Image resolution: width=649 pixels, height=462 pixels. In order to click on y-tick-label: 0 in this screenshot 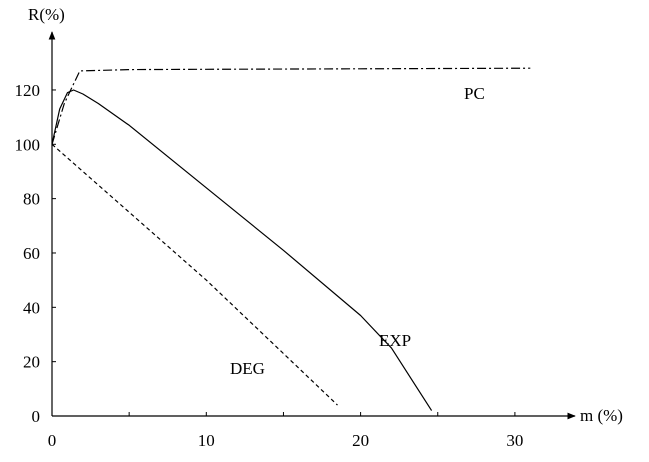, I will do `click(36, 416)`.